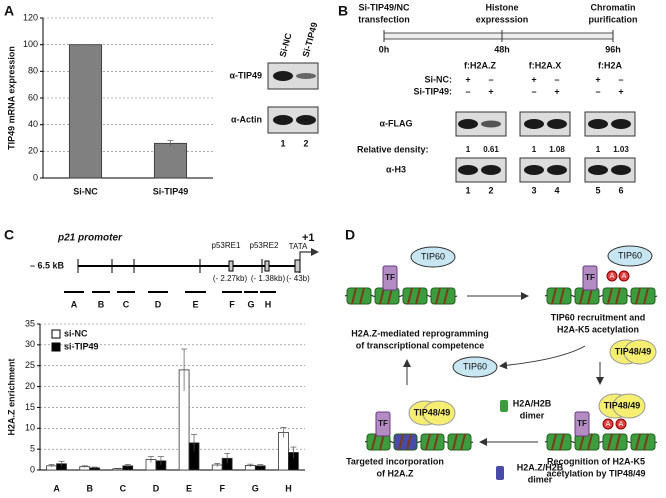  Describe the element at coordinates (498, 36) in the screenshot. I see `timeline` at that location.